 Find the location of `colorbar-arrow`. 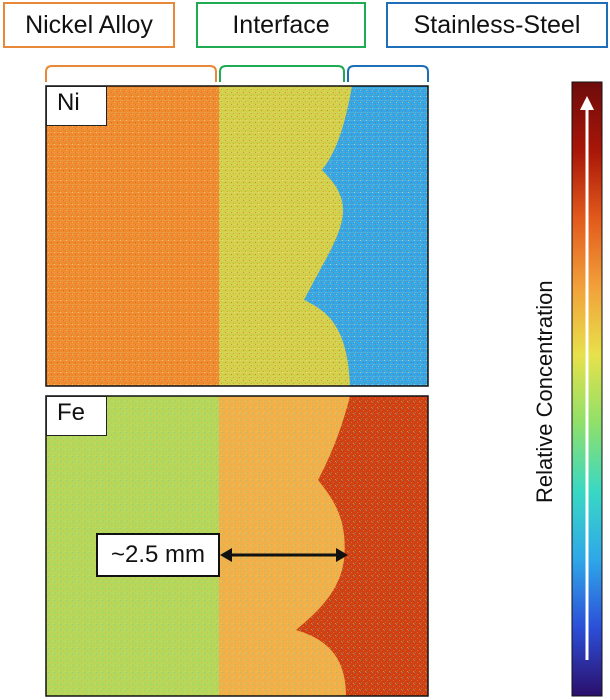

colorbar-arrow is located at coordinates (587, 378).